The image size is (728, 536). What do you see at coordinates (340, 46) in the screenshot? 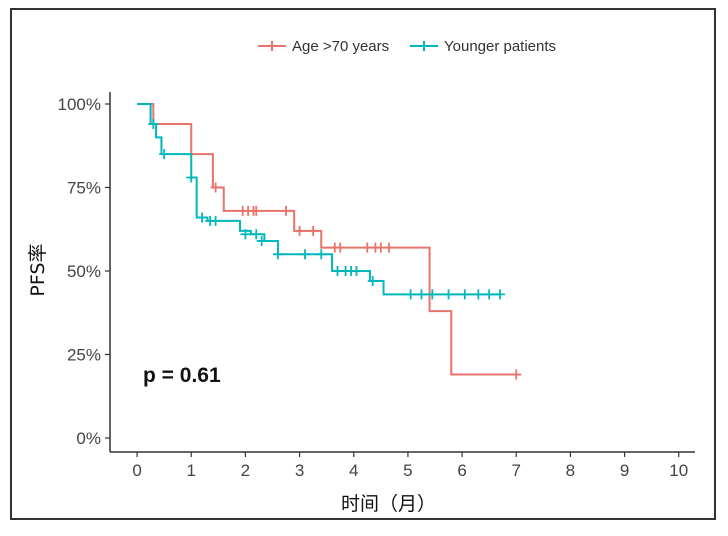
I see `legend-label: Age >70 years` at bounding box center [340, 46].